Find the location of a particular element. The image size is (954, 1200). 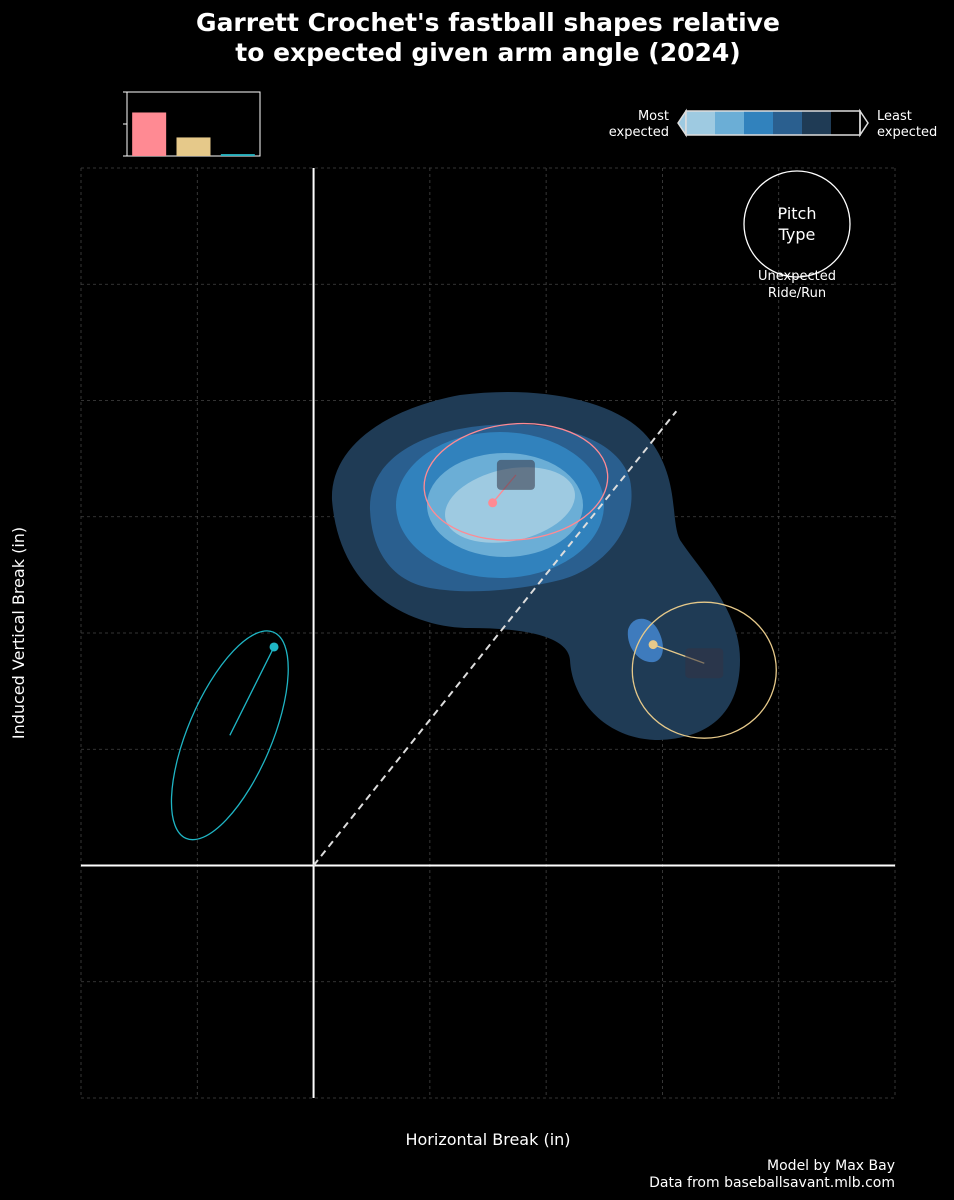

credit-model: Model by Max Bay is located at coordinates (831, 1166).